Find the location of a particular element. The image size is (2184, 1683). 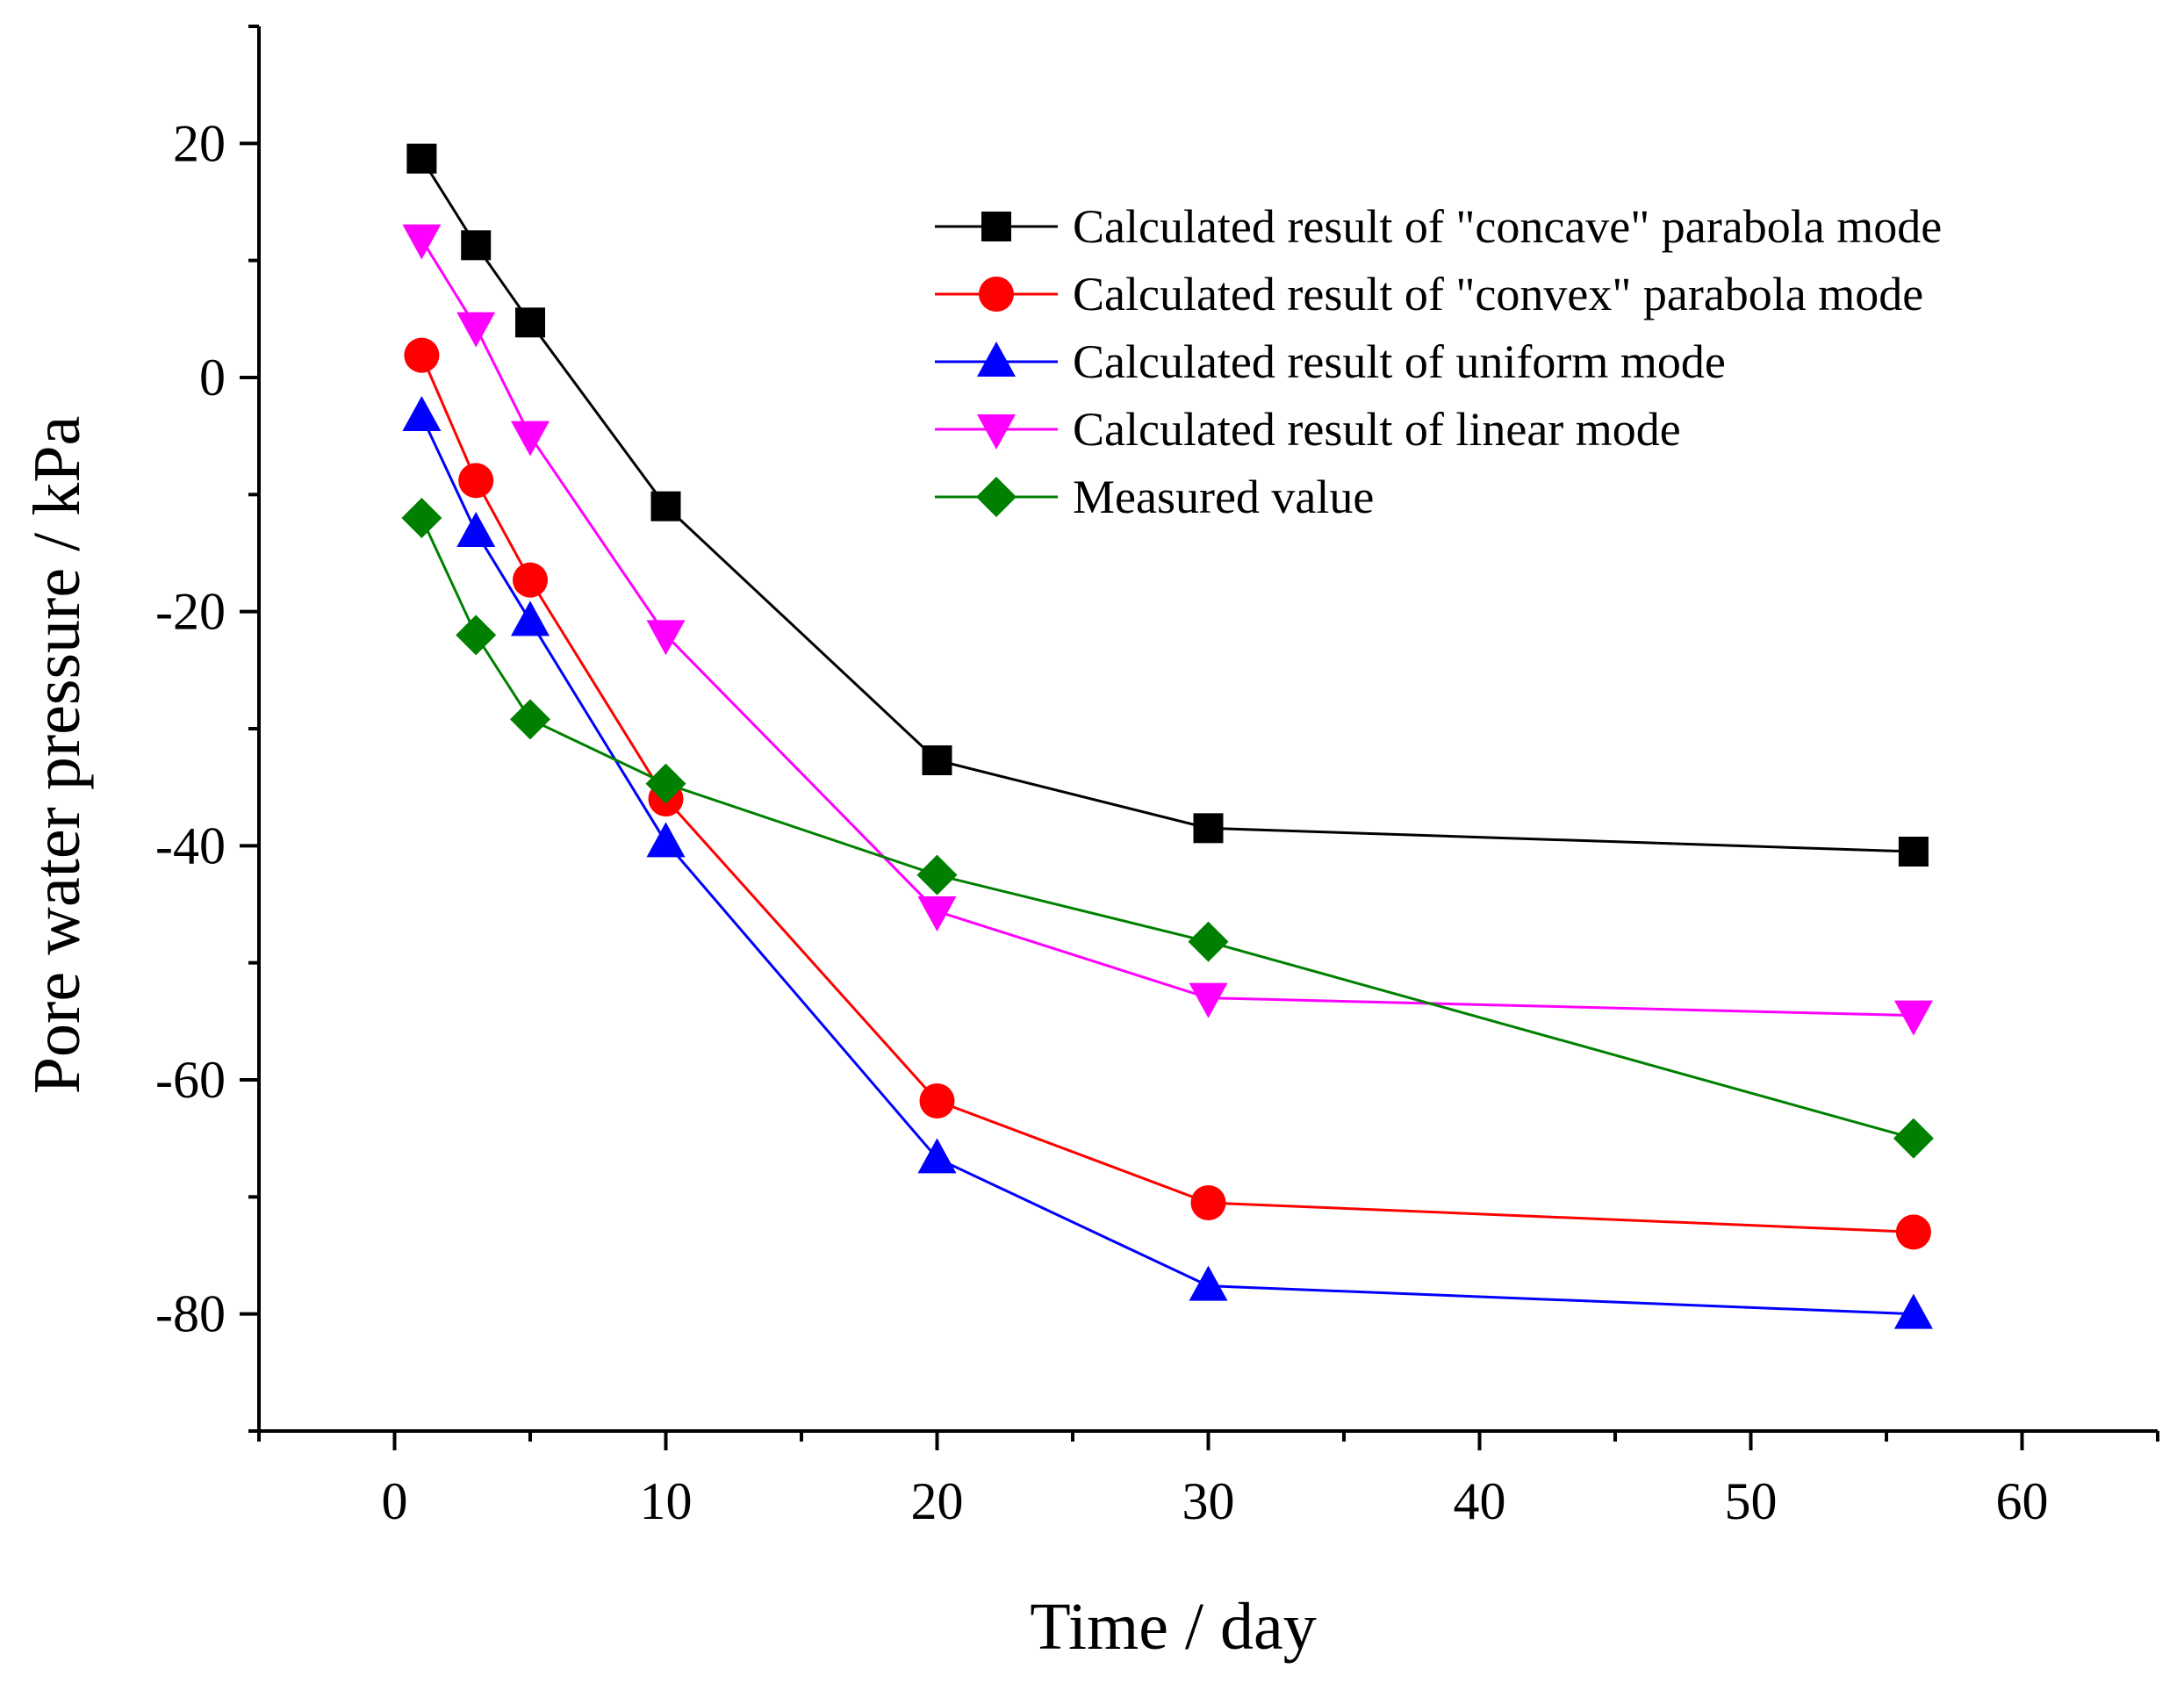

x-axis-title: Time / day is located at coordinates (1173, 1627).